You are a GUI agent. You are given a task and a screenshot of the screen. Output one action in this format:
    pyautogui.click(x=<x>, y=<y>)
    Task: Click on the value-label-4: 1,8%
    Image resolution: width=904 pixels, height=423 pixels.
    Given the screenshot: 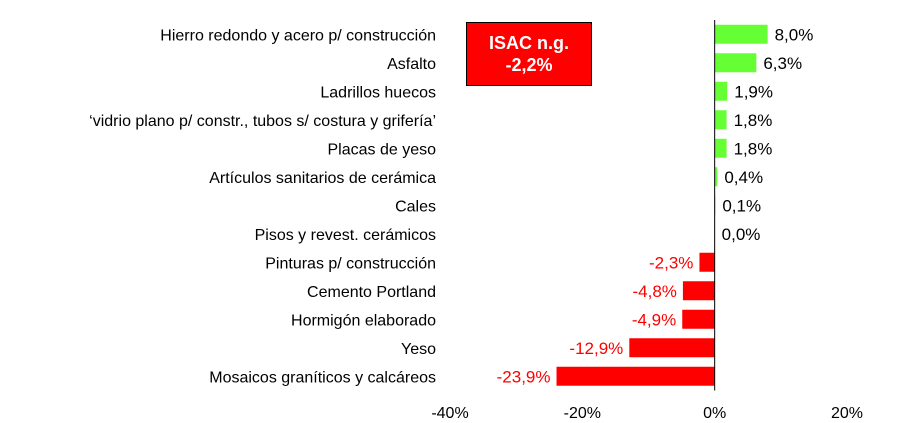 What is the action you would take?
    pyautogui.click(x=753, y=148)
    